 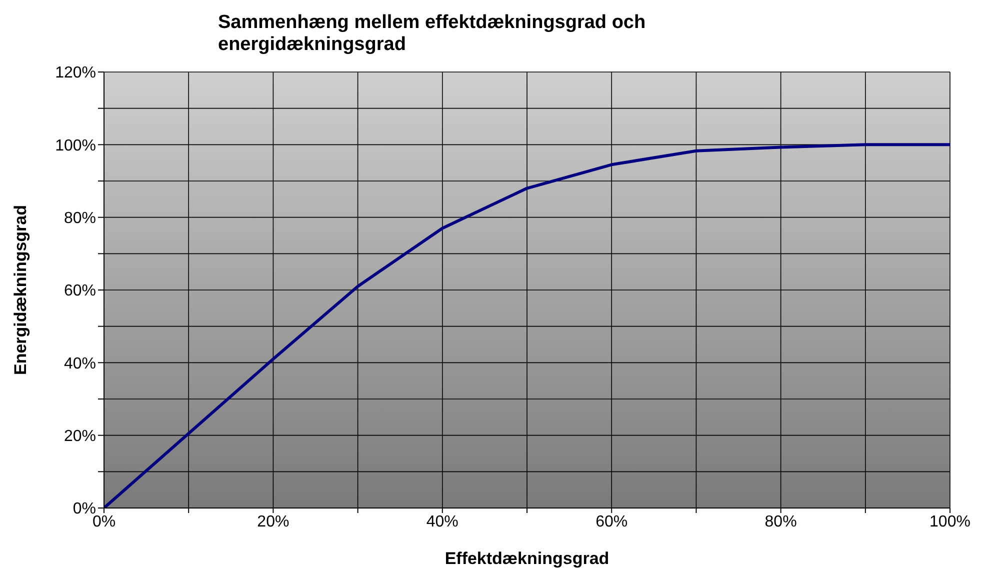 I want to click on x-tick-label: 60%, so click(x=612, y=521).